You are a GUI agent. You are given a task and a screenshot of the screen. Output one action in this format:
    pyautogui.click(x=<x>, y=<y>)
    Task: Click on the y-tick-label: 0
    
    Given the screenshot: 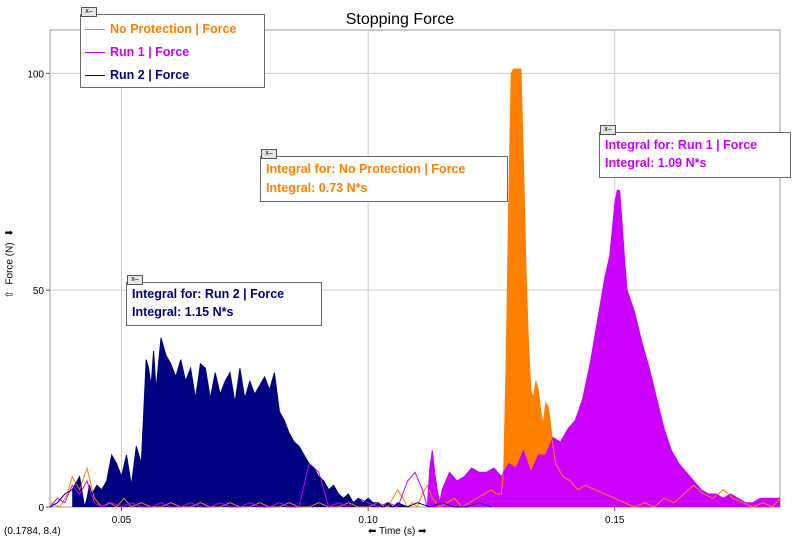 What is the action you would take?
    pyautogui.click(x=41, y=508)
    